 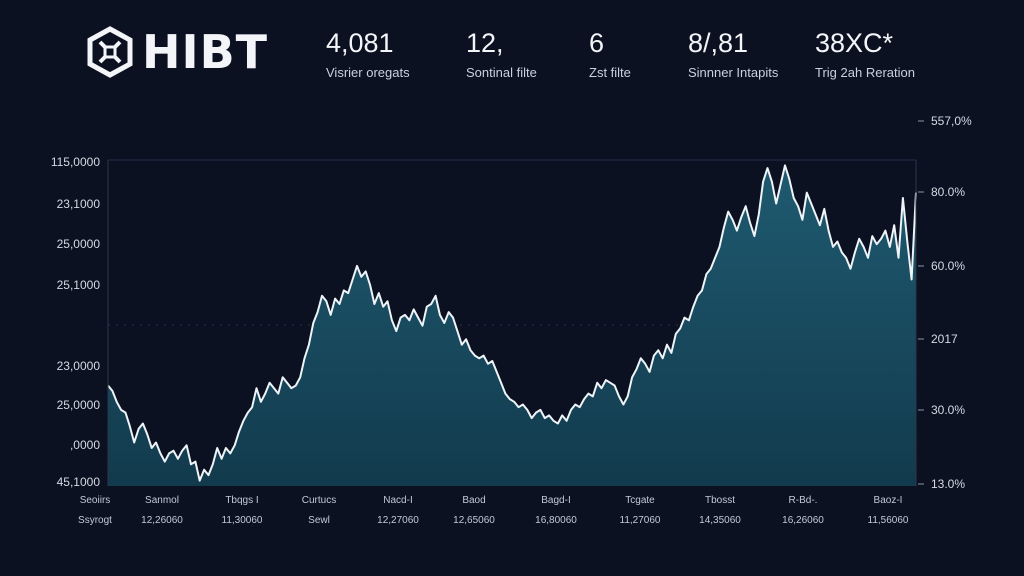 What do you see at coordinates (319, 520) in the screenshot?
I see `x-value-label: Sewl` at bounding box center [319, 520].